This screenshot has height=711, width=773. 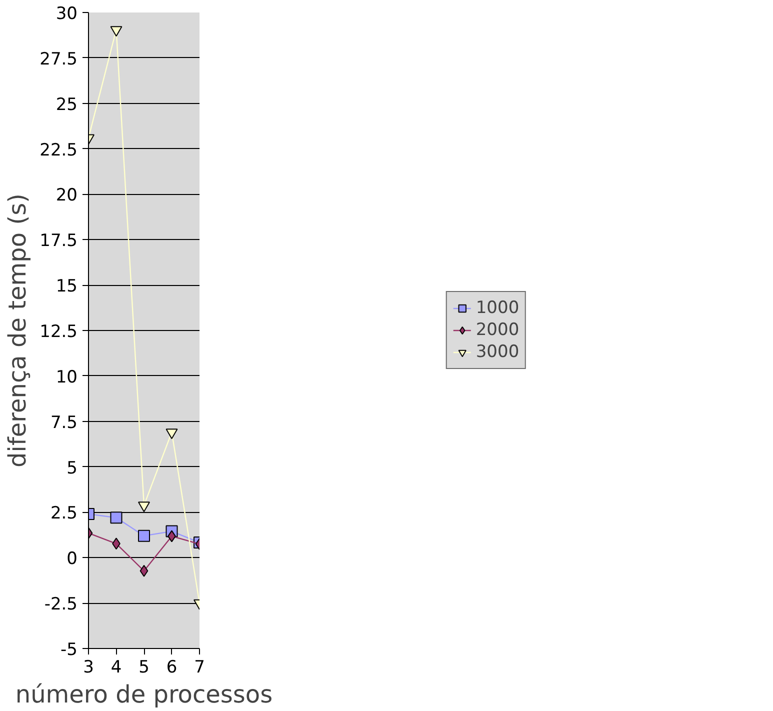 I want to click on y-tick-label: 27.5, so click(x=59, y=59).